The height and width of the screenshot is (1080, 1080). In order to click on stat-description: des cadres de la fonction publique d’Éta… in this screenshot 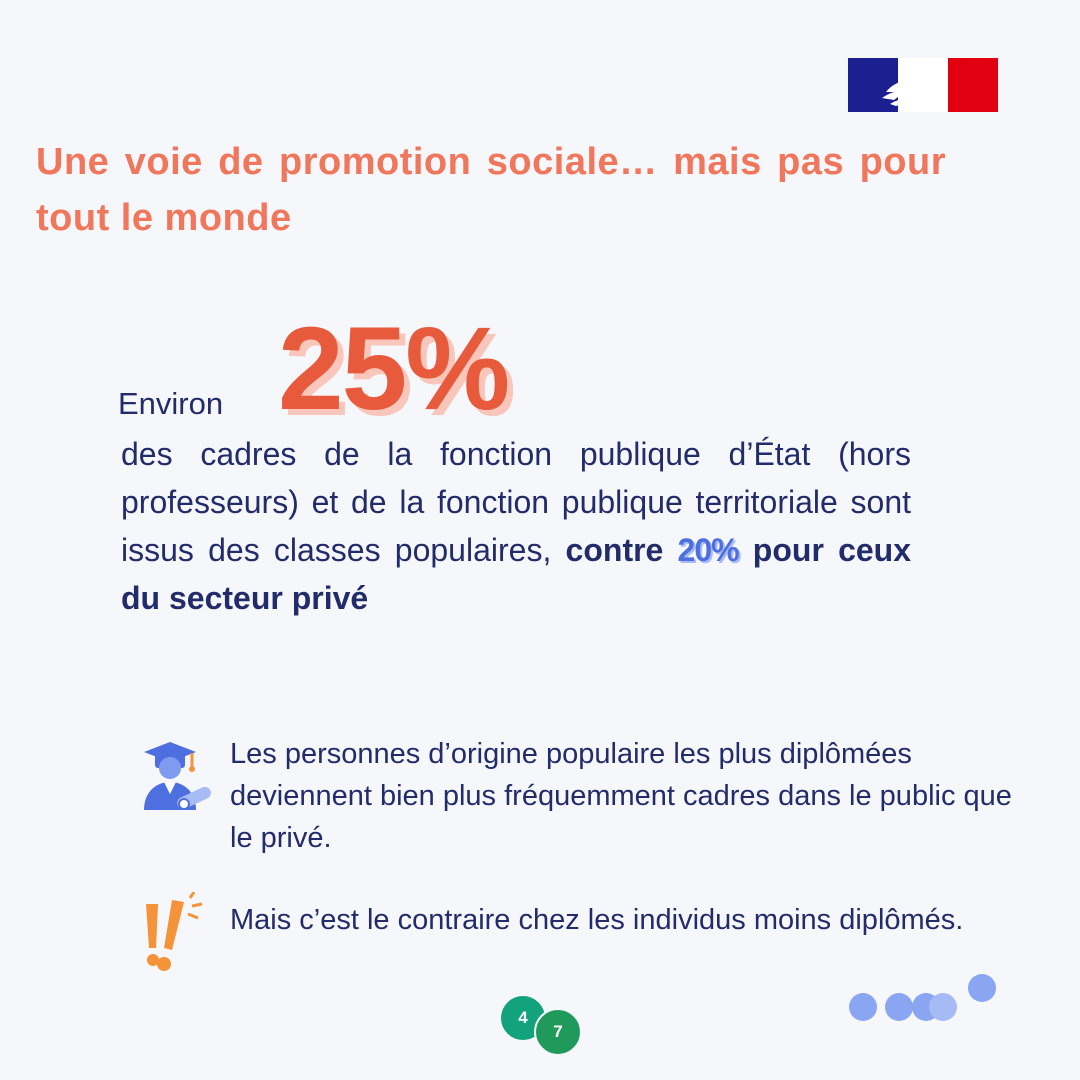, I will do `click(516, 526)`.